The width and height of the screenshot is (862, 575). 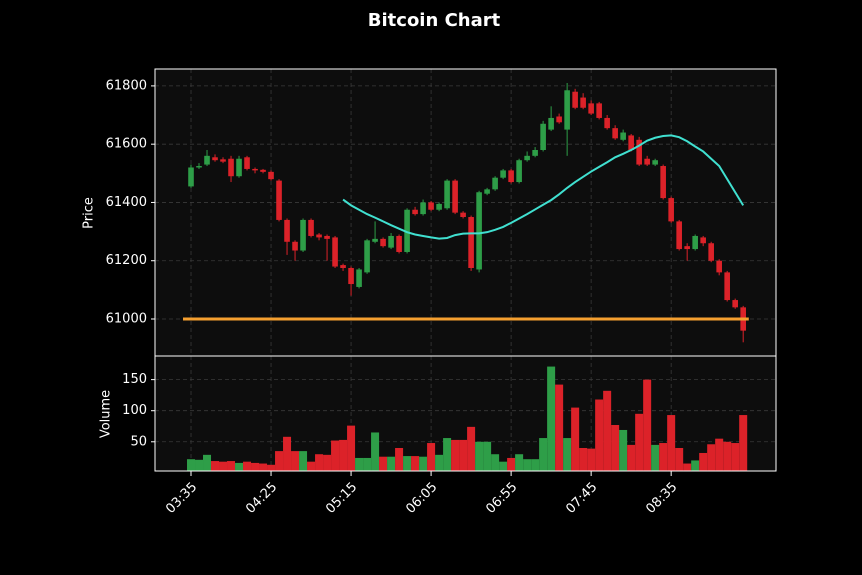 What do you see at coordinates (434, 20) in the screenshot?
I see `chart-title: Bitcoin Chart` at bounding box center [434, 20].